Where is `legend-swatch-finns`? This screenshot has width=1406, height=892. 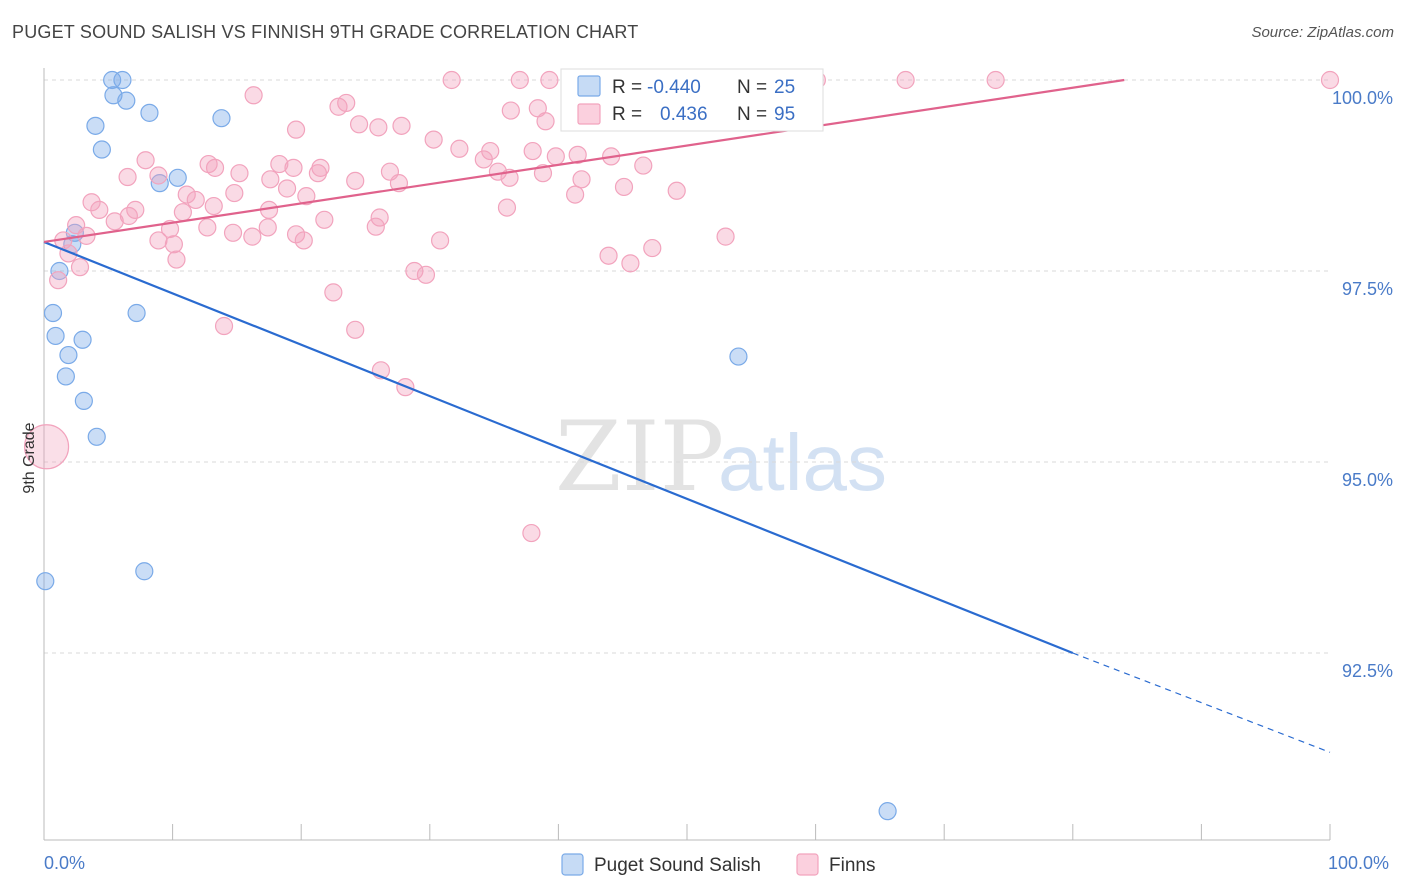 legend-swatch-finns is located at coordinates (589, 114).